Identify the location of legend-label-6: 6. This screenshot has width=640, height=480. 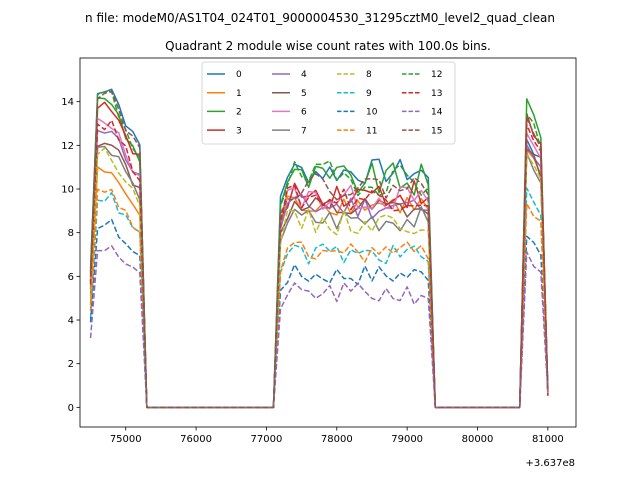
(304, 113).